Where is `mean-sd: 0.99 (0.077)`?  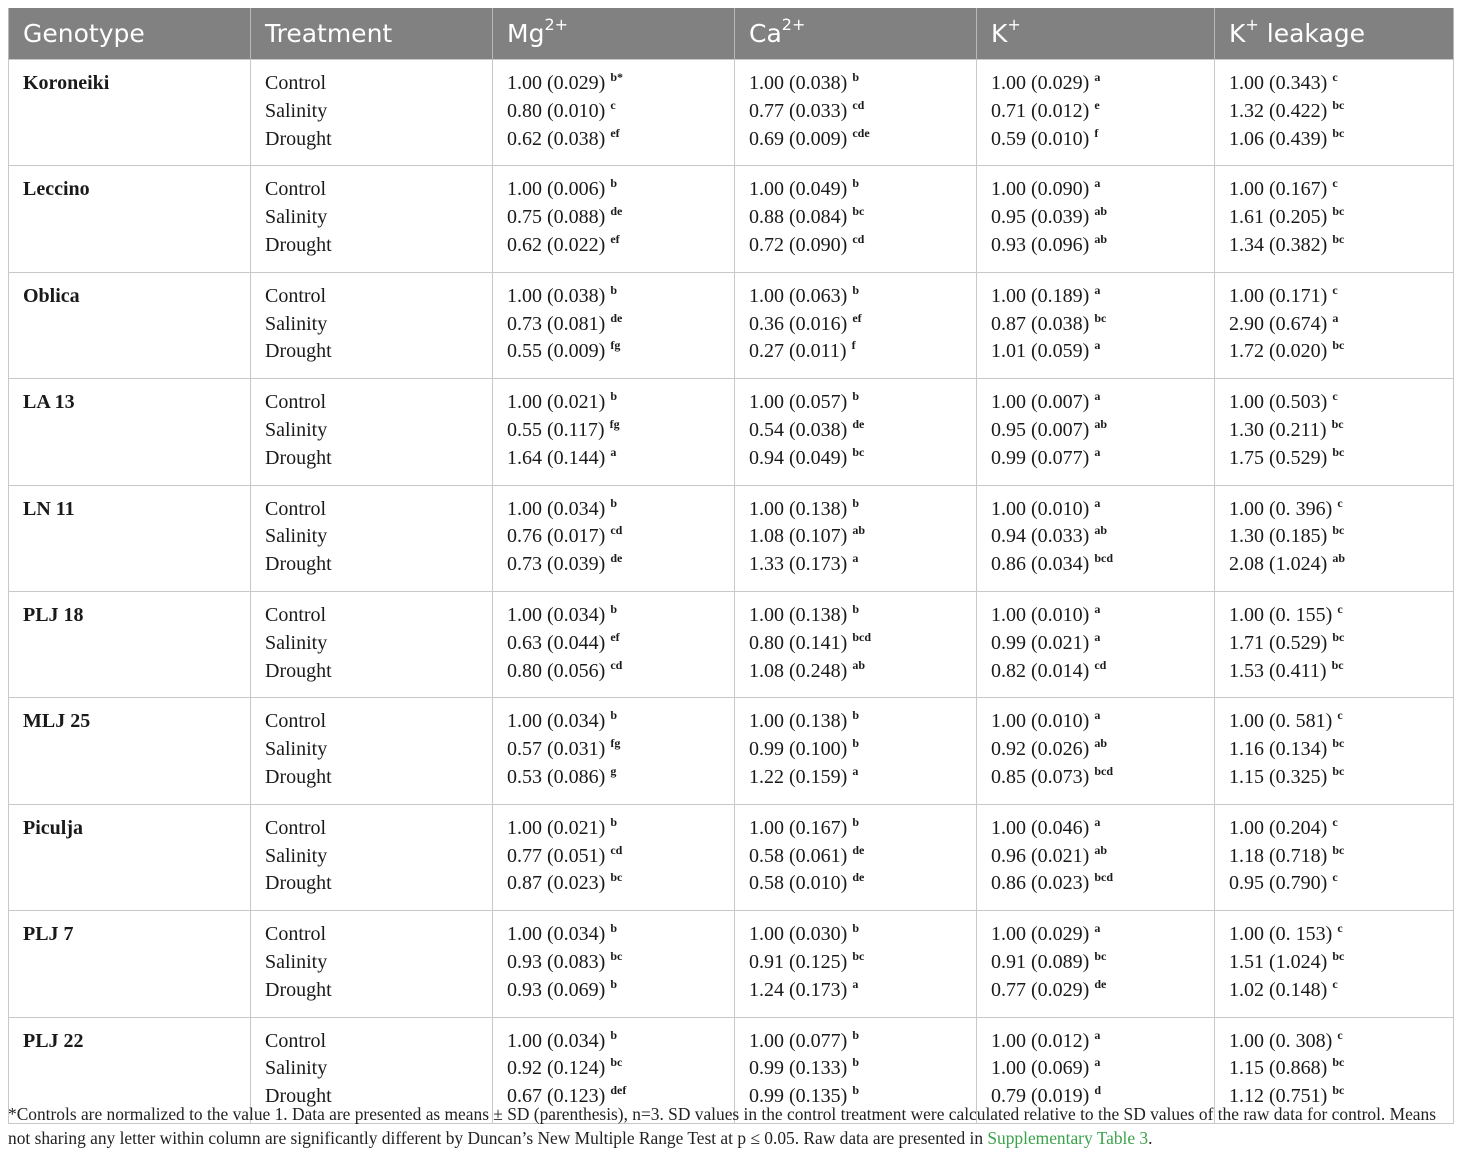 mean-sd: 0.99 (0.077) is located at coordinates (1040, 457).